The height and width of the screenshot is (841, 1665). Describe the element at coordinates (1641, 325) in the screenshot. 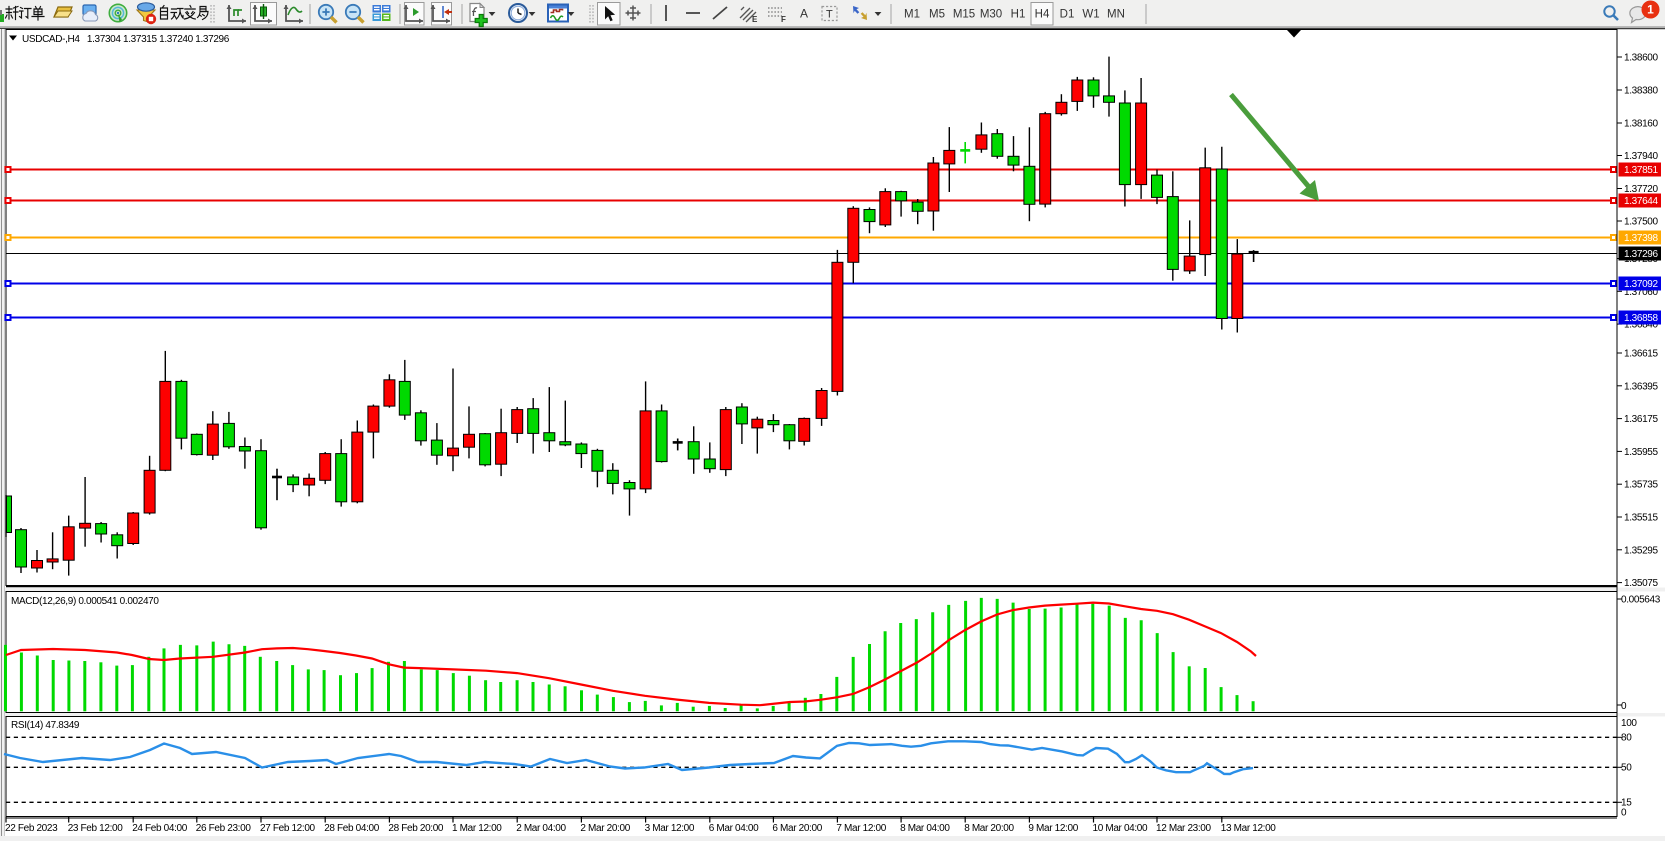

I see `svg-text: 1.36840` at that location.